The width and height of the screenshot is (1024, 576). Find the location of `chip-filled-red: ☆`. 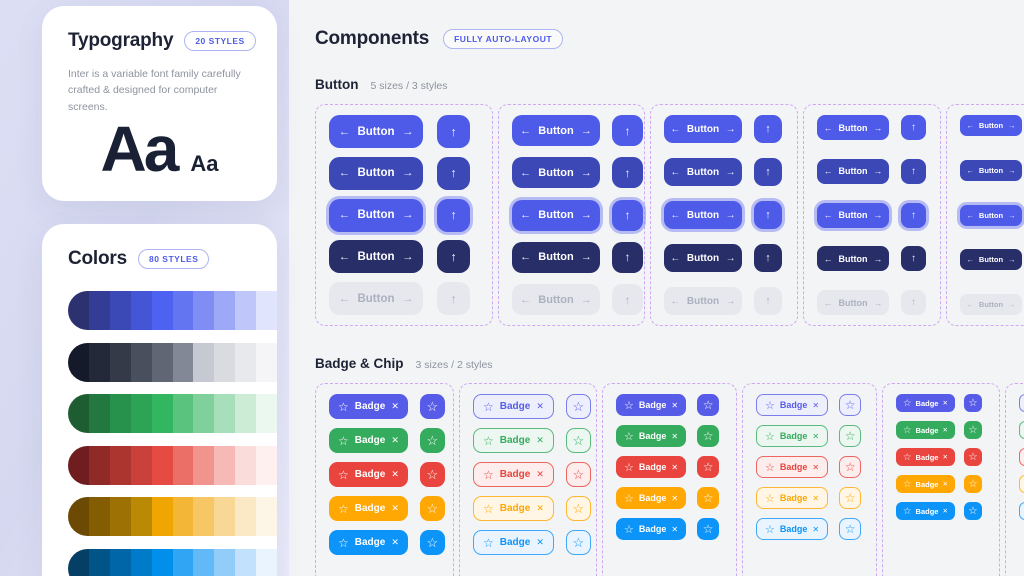

chip-filled-red: ☆ is located at coordinates (708, 467).